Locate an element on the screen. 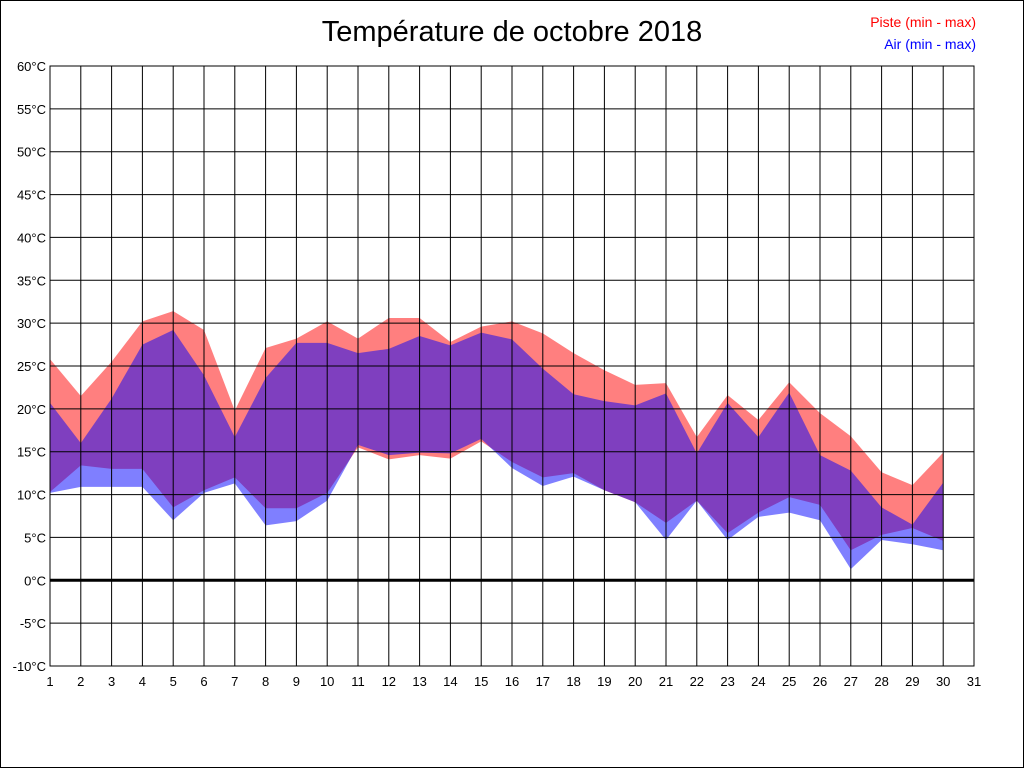 The width and height of the screenshot is (1024, 768). y-tick-label: -10°C is located at coordinates (29, 666).